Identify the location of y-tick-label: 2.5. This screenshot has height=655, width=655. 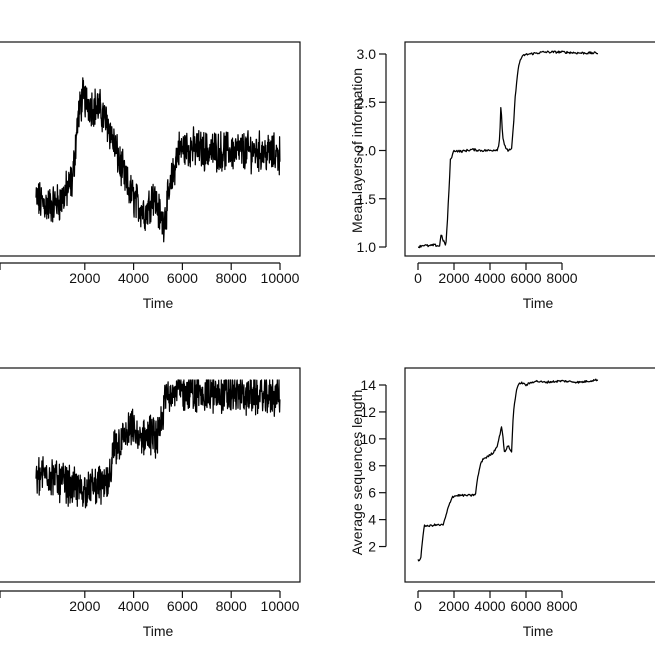
(367, 102).